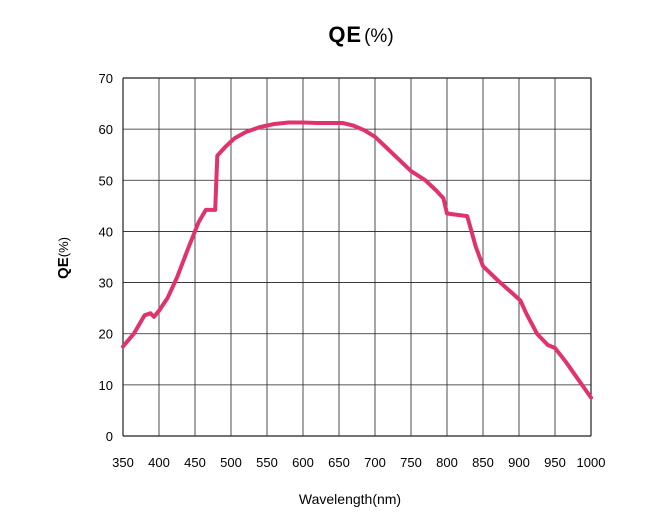  Describe the element at coordinates (411, 462) in the screenshot. I see `x-tick-750: 750` at that location.